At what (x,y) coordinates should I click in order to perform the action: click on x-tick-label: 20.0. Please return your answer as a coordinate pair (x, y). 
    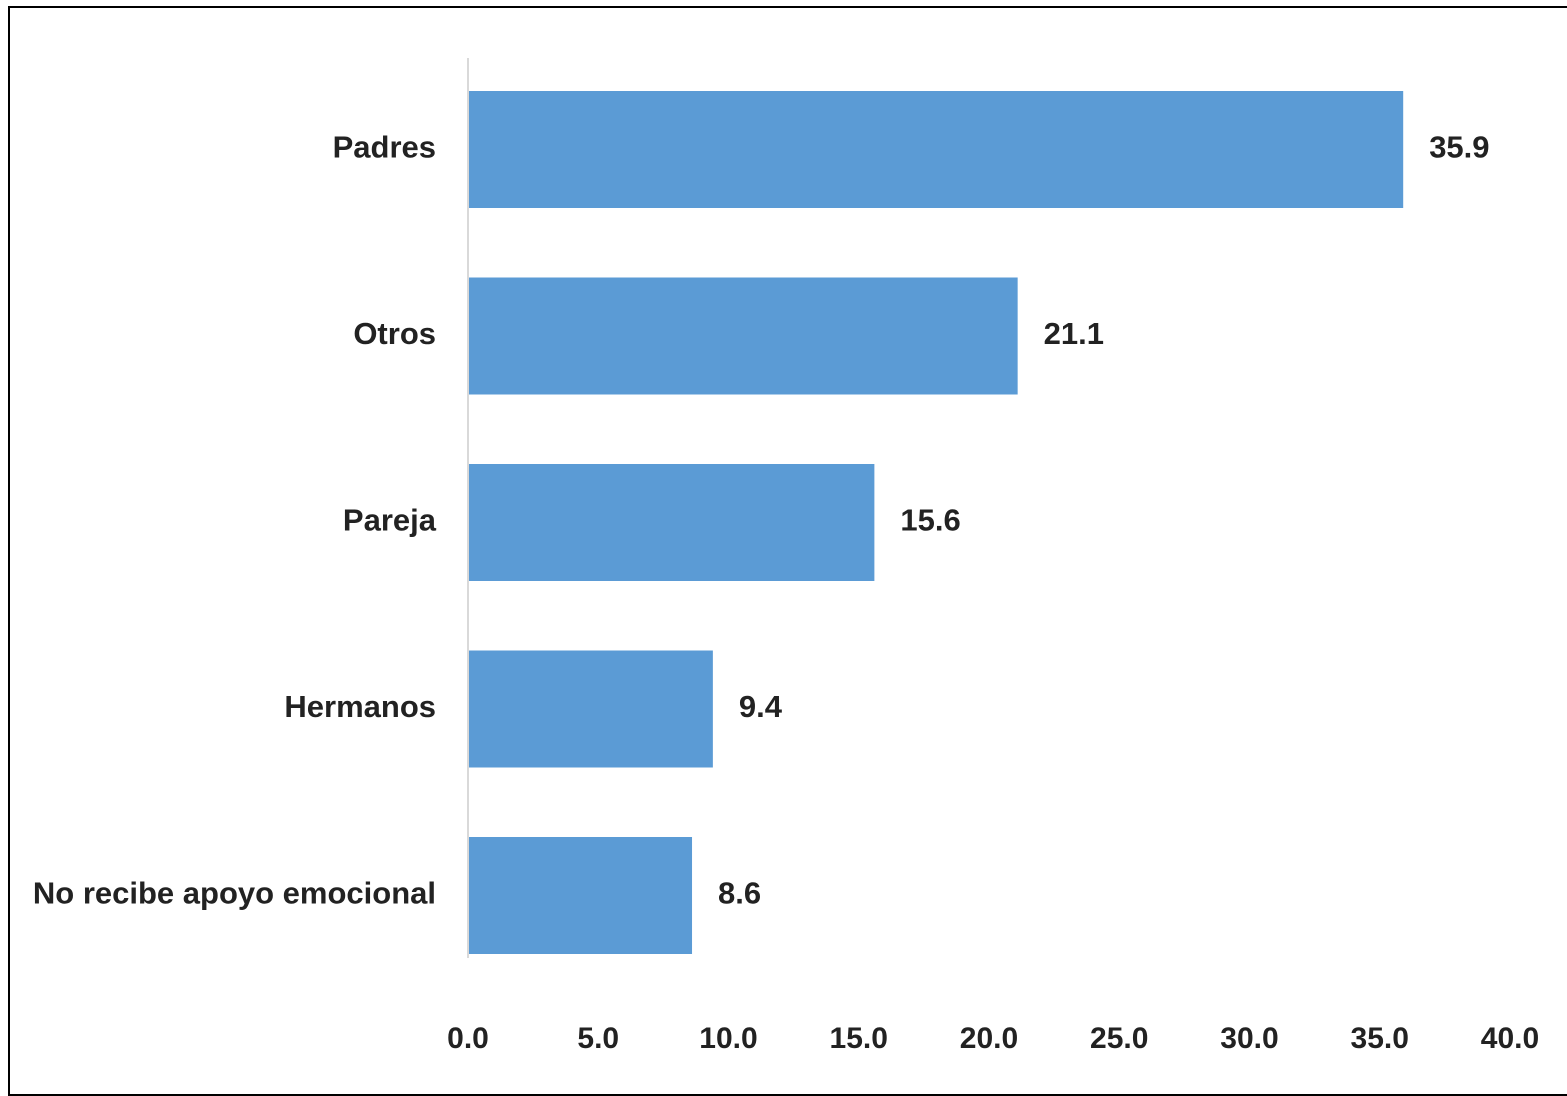
    Looking at the image, I should click on (989, 1038).